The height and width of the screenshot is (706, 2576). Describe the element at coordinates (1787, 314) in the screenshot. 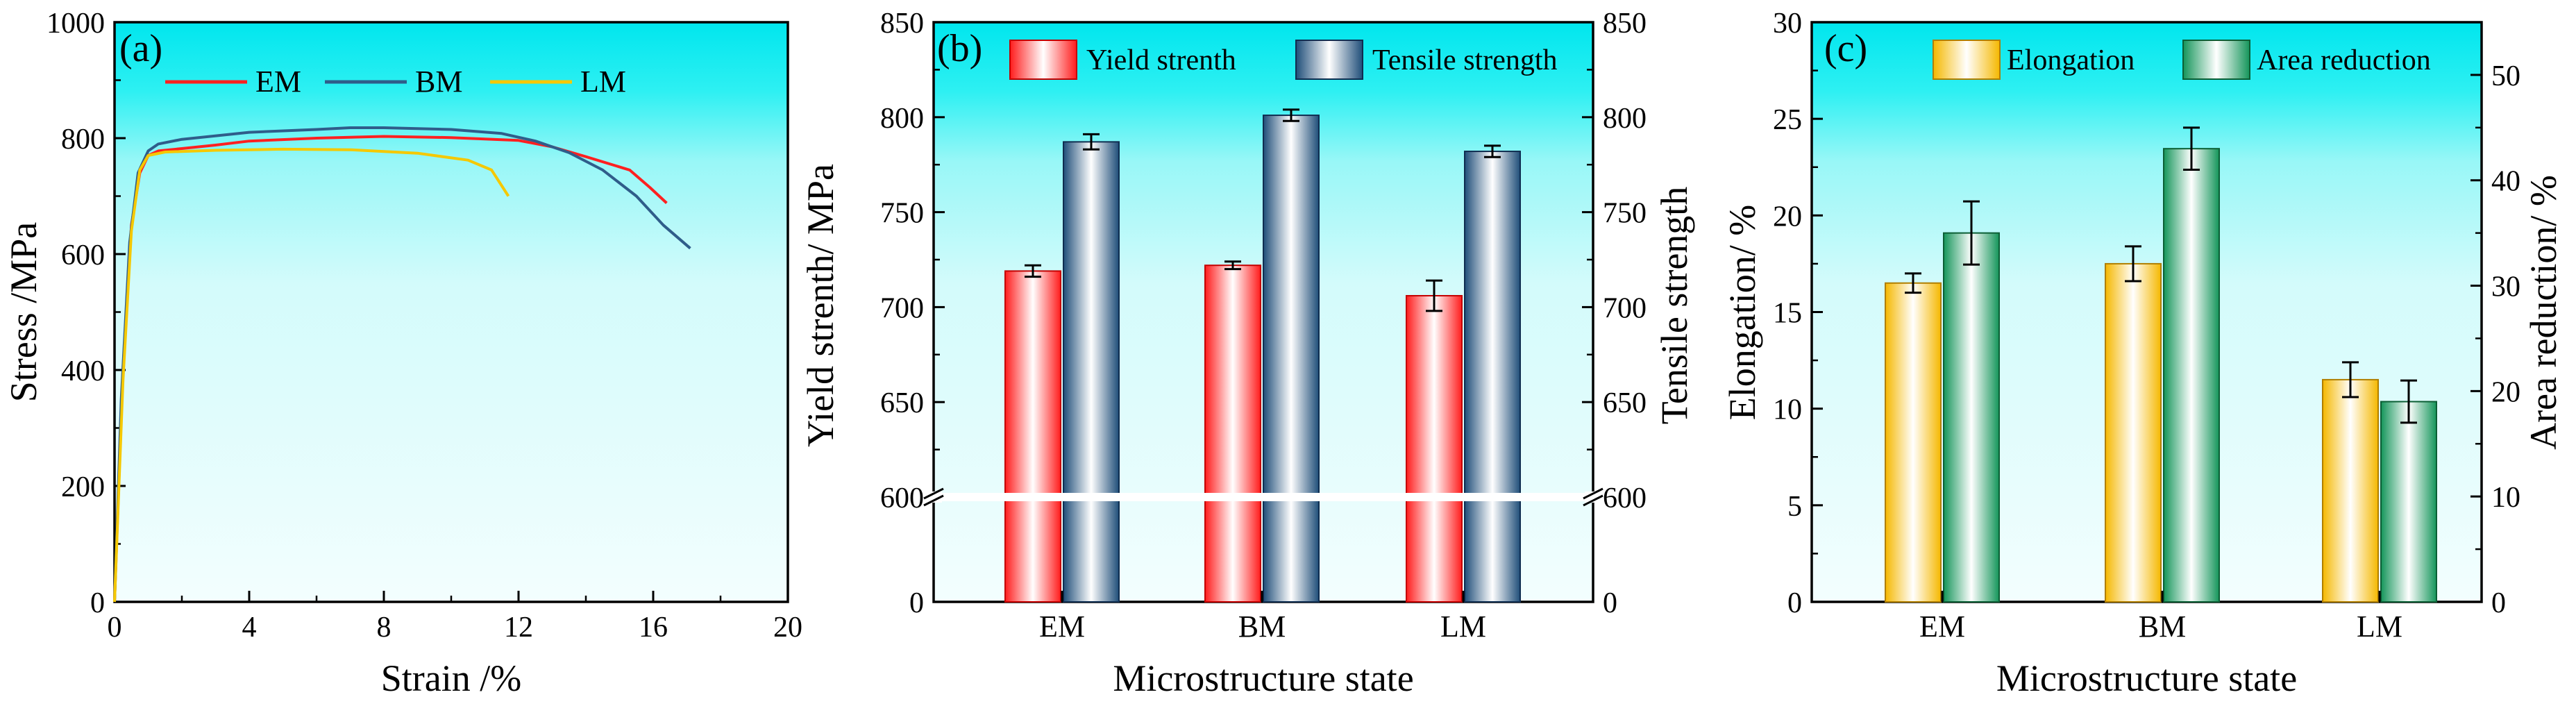

I see `y-tick-label: 15` at that location.